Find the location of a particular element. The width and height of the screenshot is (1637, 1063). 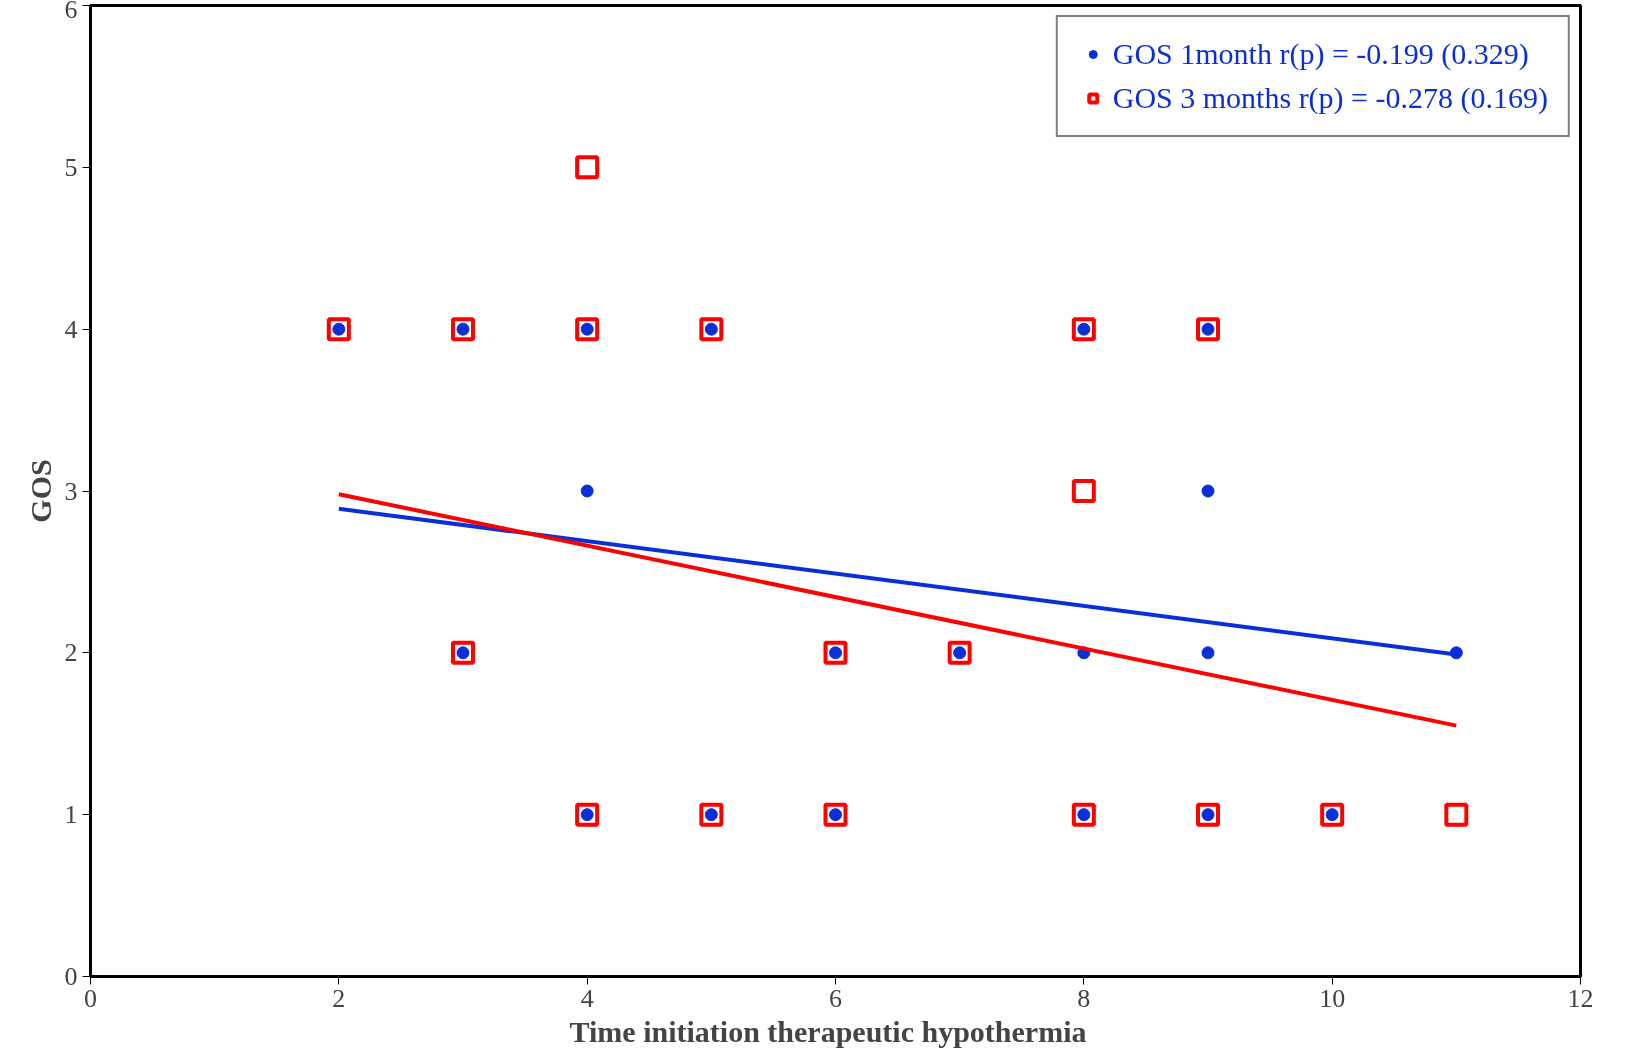

x-axis-title: Time initiation therapeutic hypothermia is located at coordinates (828, 1031).